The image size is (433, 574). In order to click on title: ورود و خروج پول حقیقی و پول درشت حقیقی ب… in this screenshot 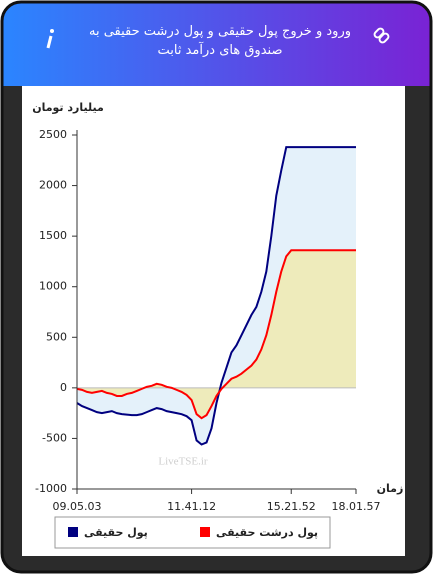, I will do `click(219, 41)`.